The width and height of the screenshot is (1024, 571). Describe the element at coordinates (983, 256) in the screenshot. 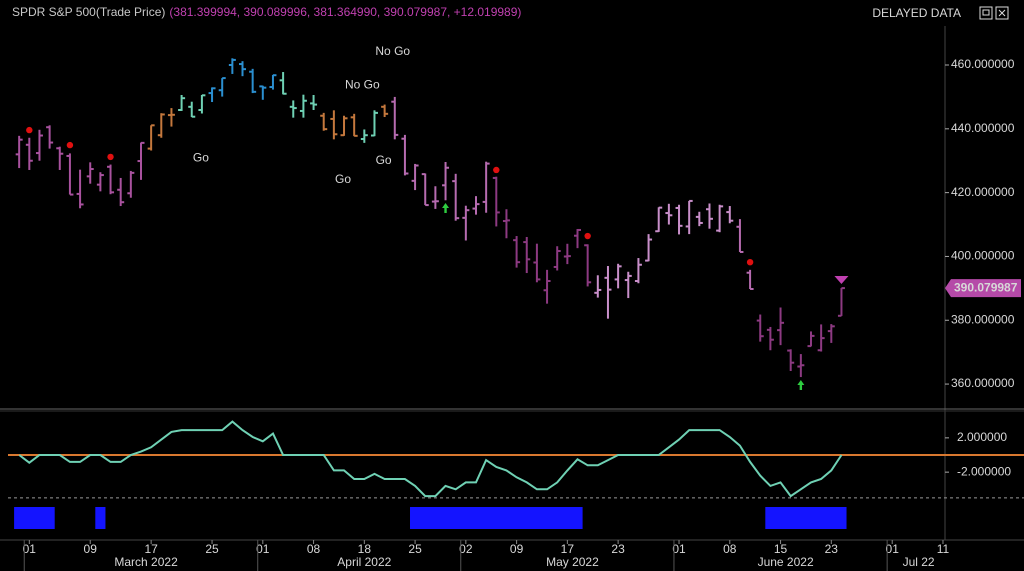

I see `y-tick-label: 400.000000` at that location.